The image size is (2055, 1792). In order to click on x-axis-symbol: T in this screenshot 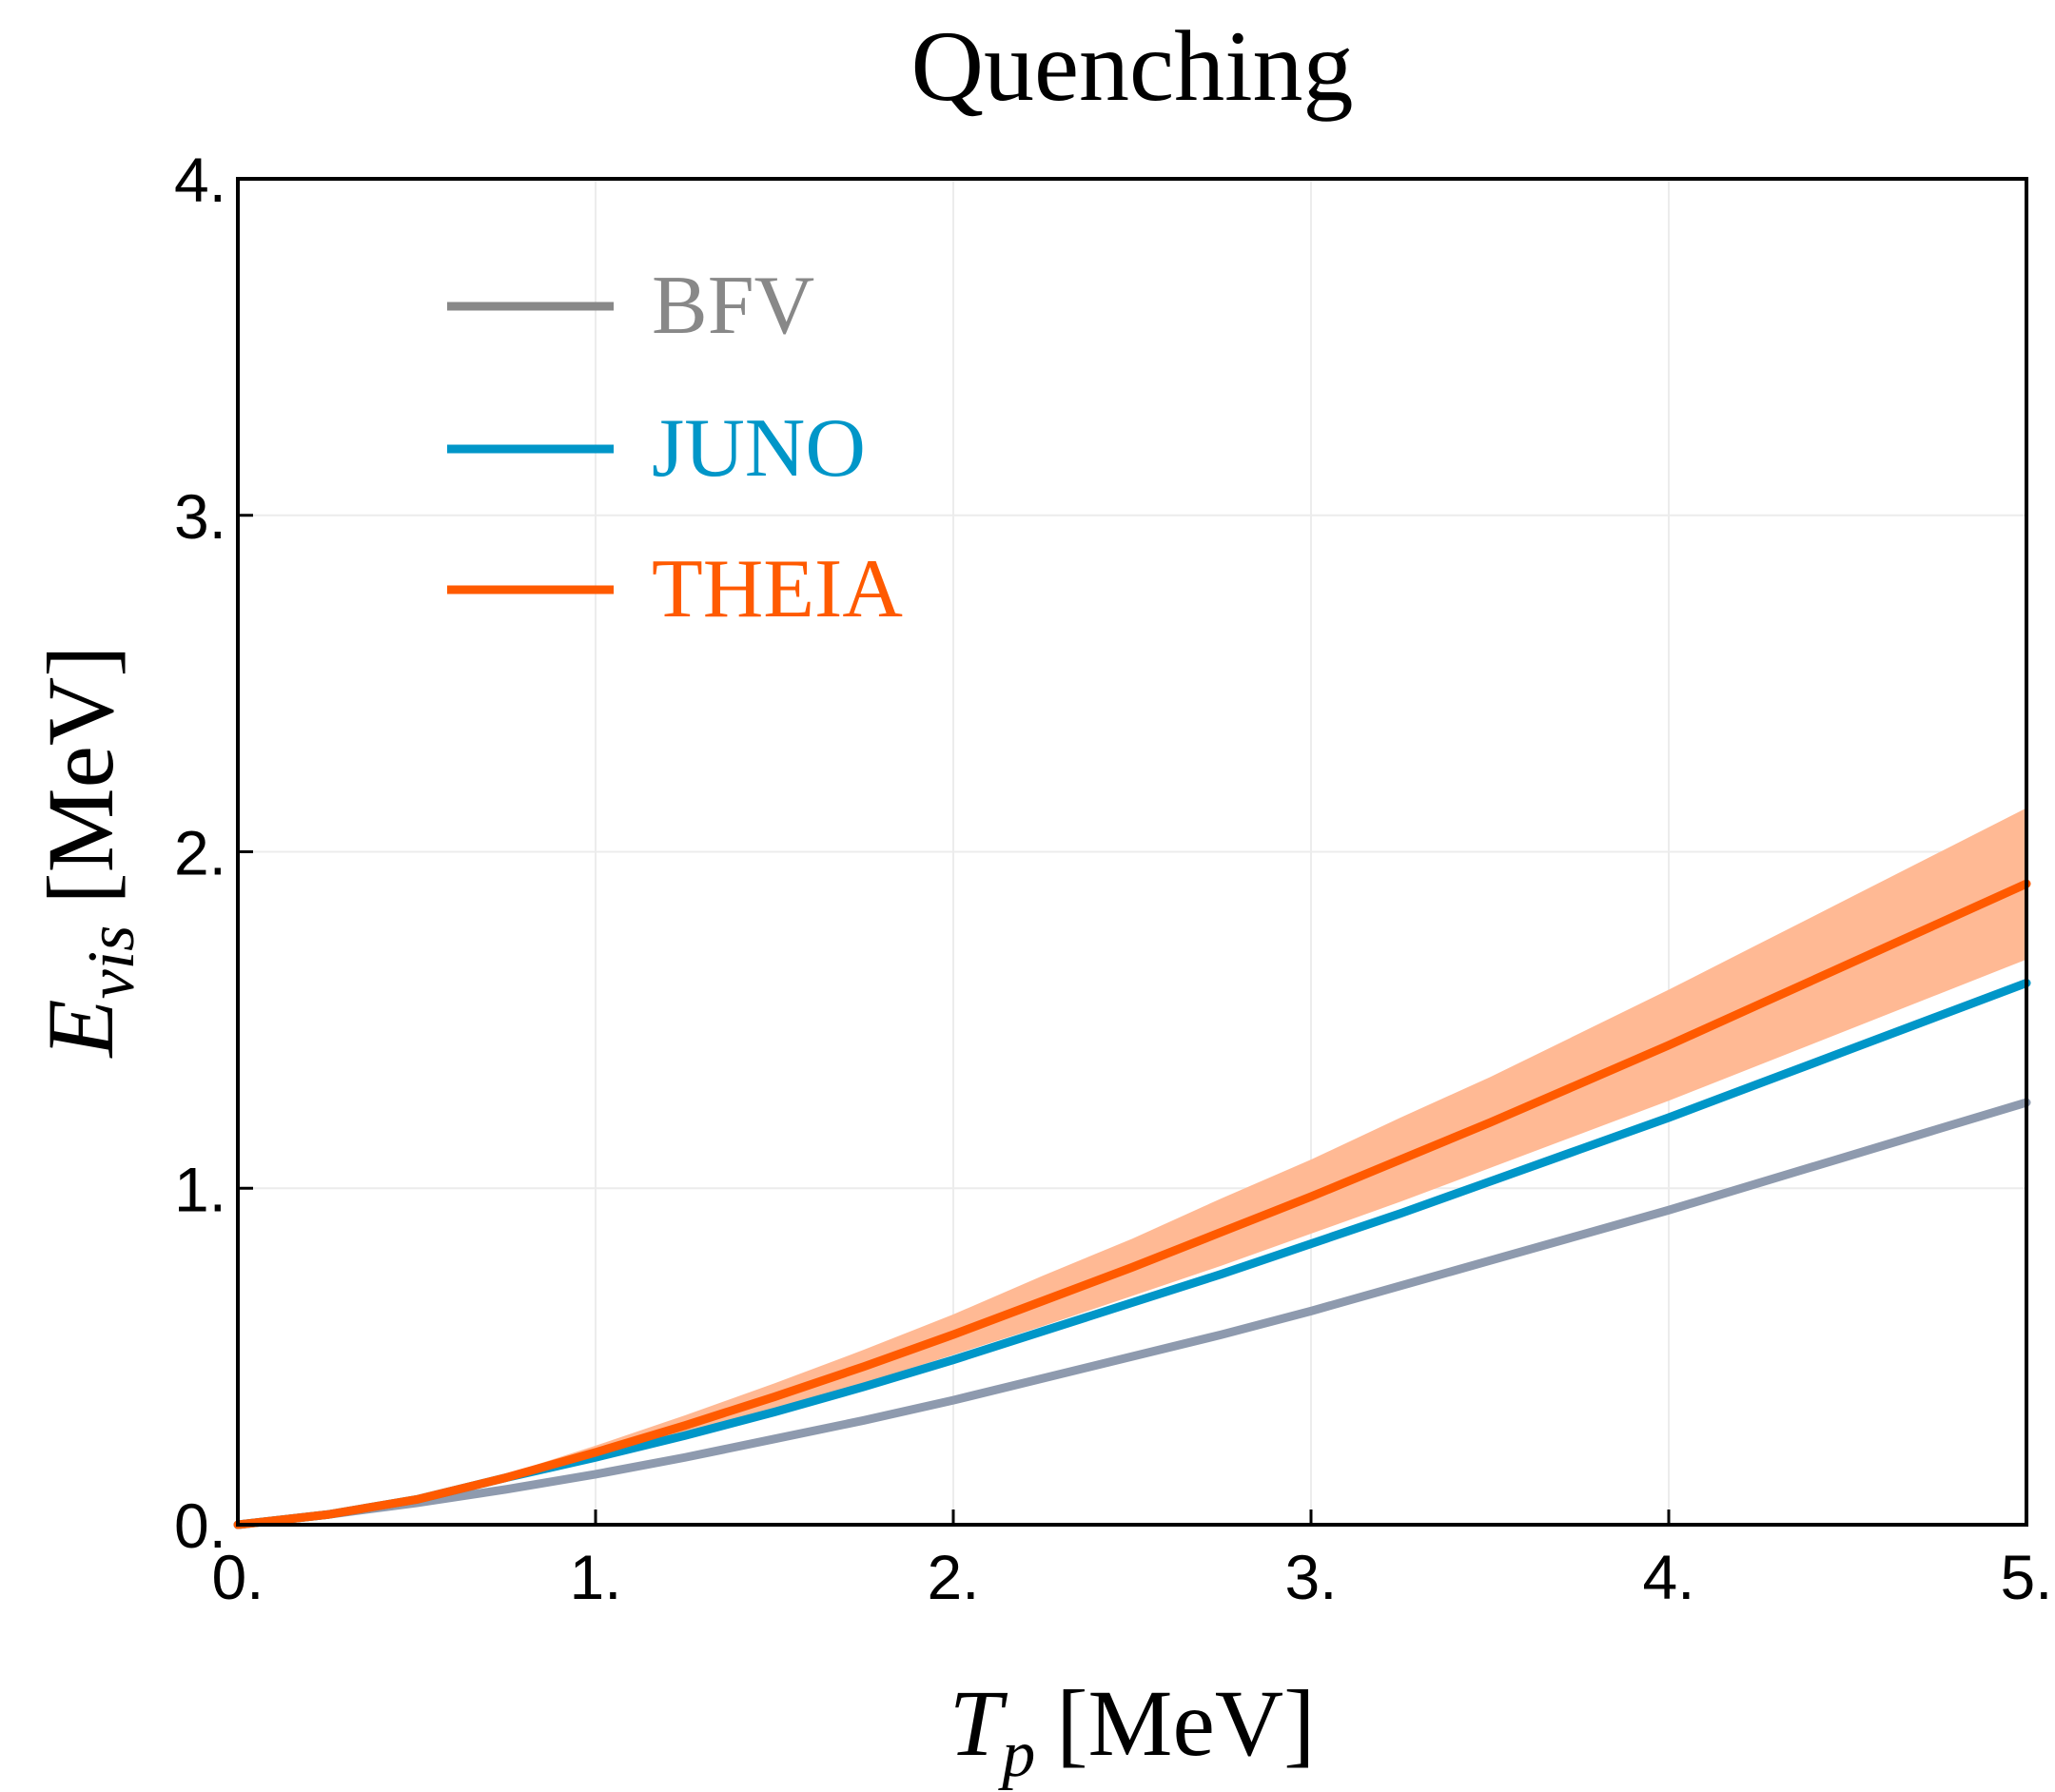, I will do `click(978, 1723)`.